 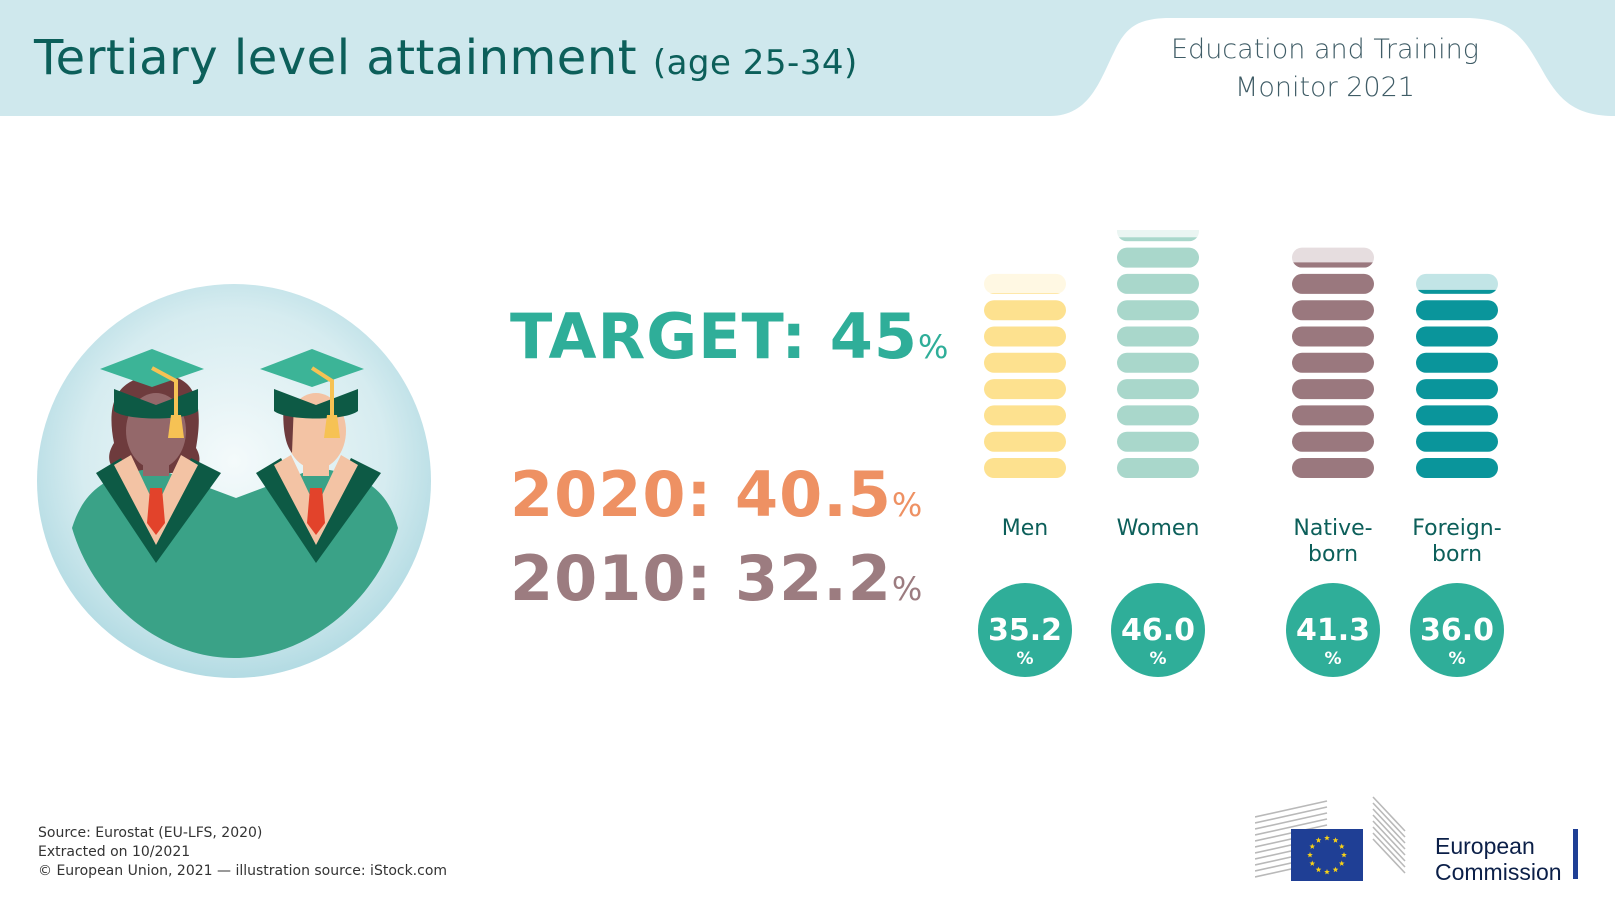 I want to click on source-note: Source: Eurostat (EU-LFS, 2020), so click(x=150, y=833).